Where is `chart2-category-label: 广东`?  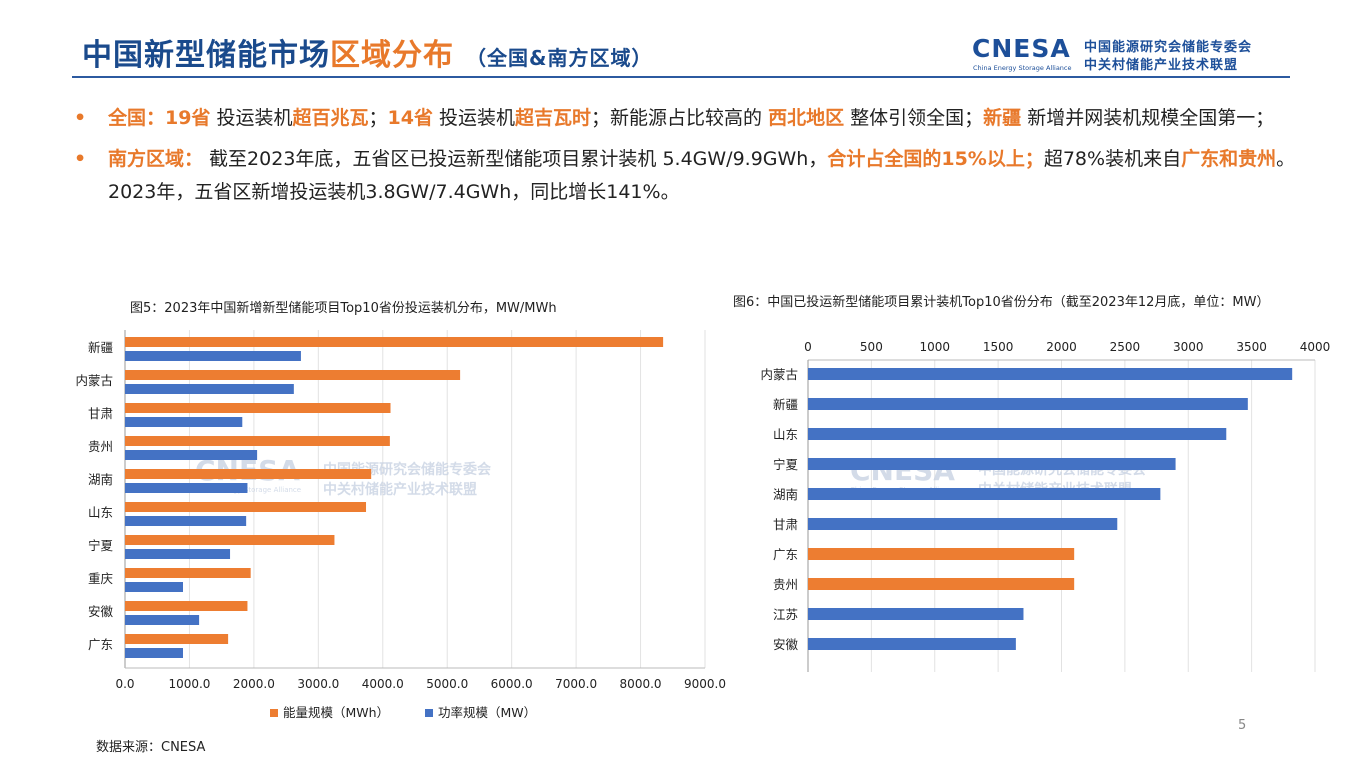
chart2-category-label: 广东 is located at coordinates (785, 554).